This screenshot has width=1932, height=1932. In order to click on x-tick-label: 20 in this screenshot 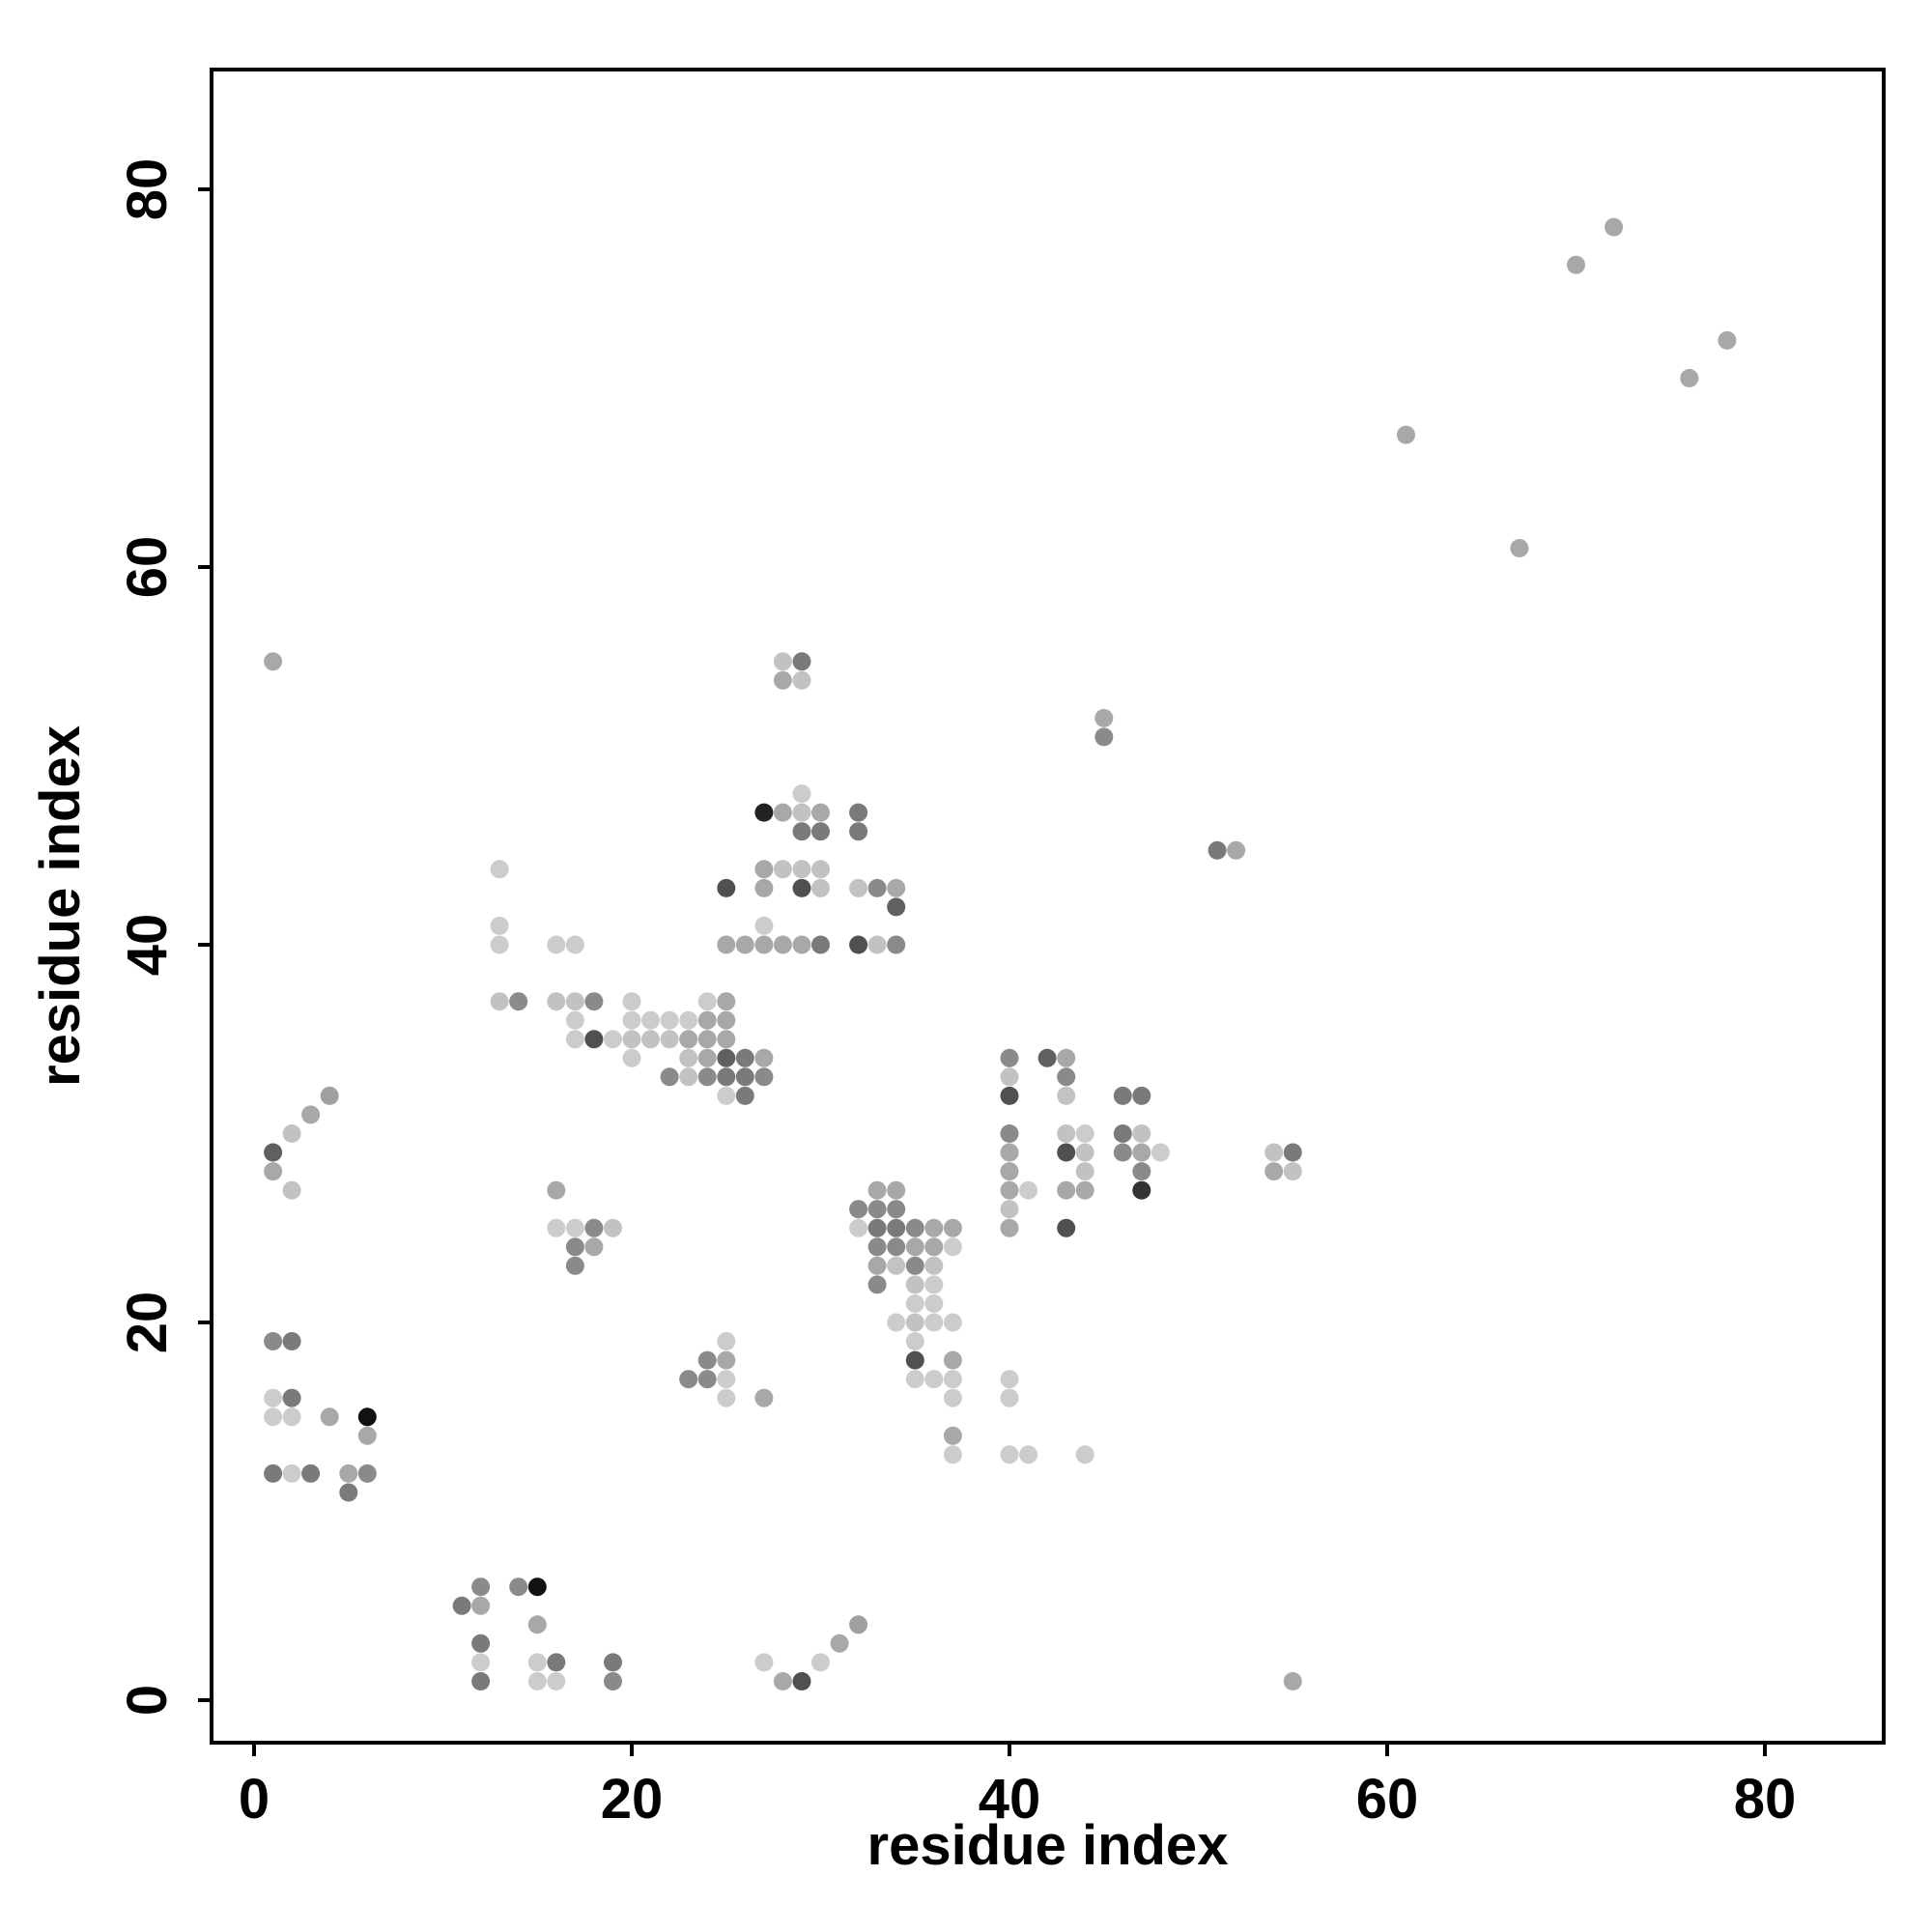, I will do `click(632, 1799)`.